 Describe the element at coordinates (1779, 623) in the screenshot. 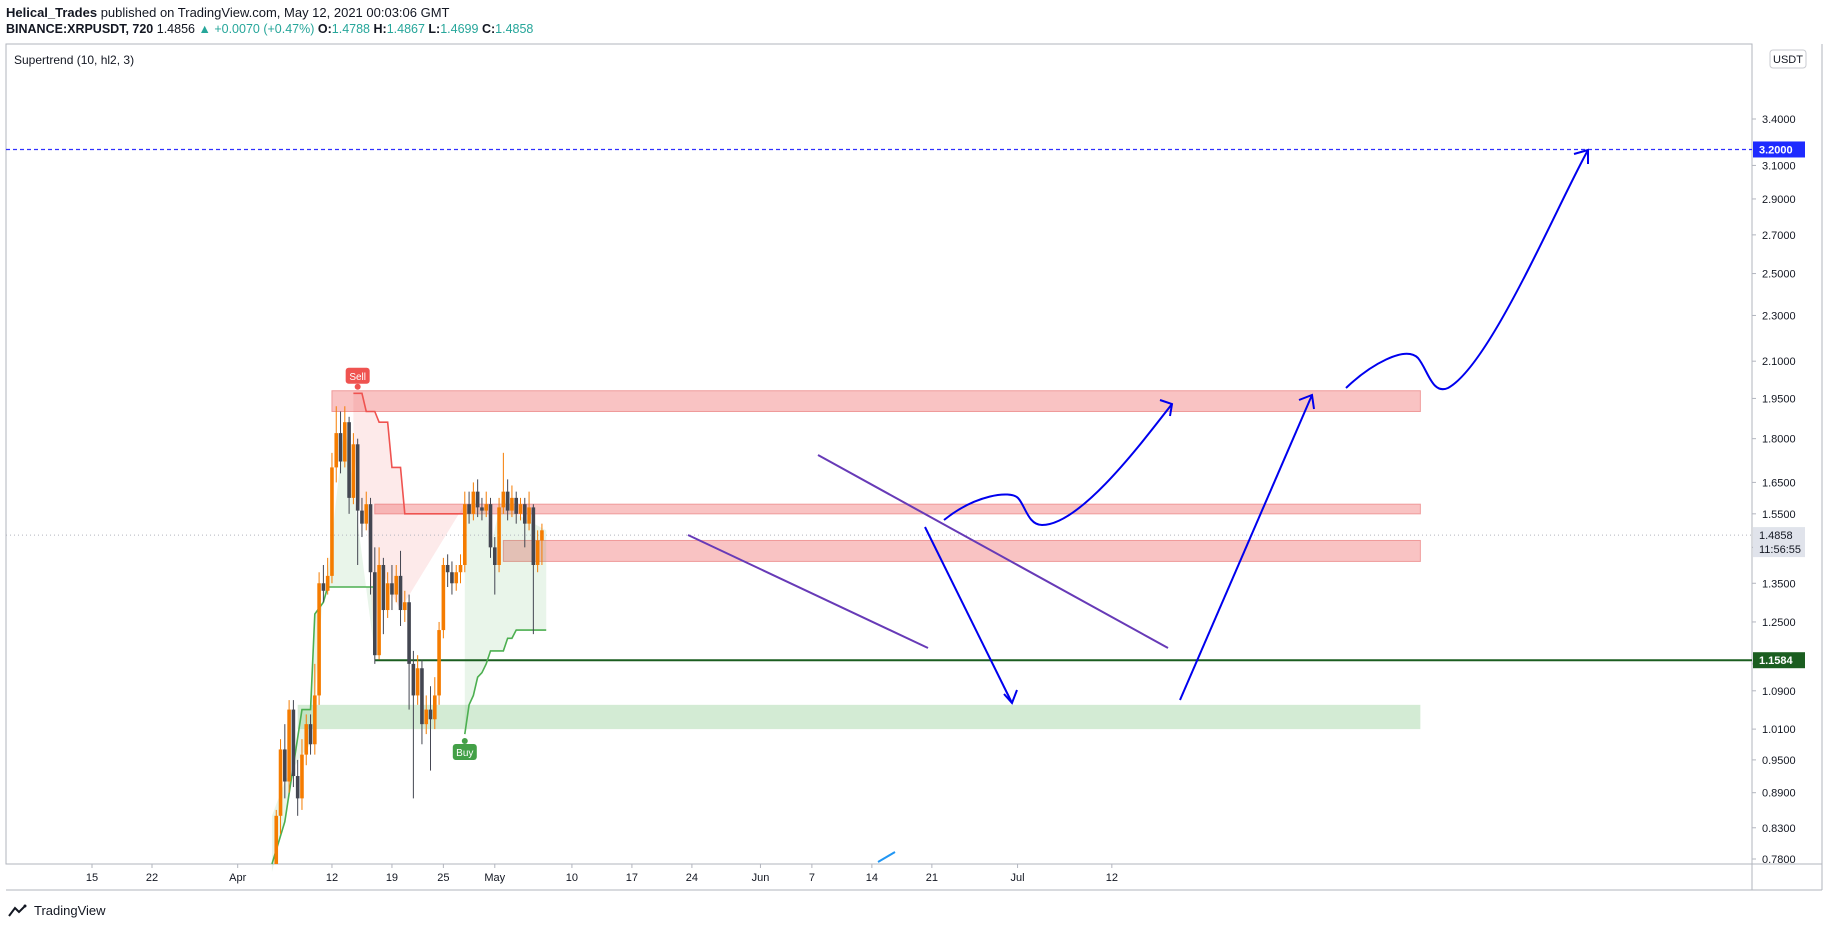

I see `y-tick-label: 1.2500` at that location.